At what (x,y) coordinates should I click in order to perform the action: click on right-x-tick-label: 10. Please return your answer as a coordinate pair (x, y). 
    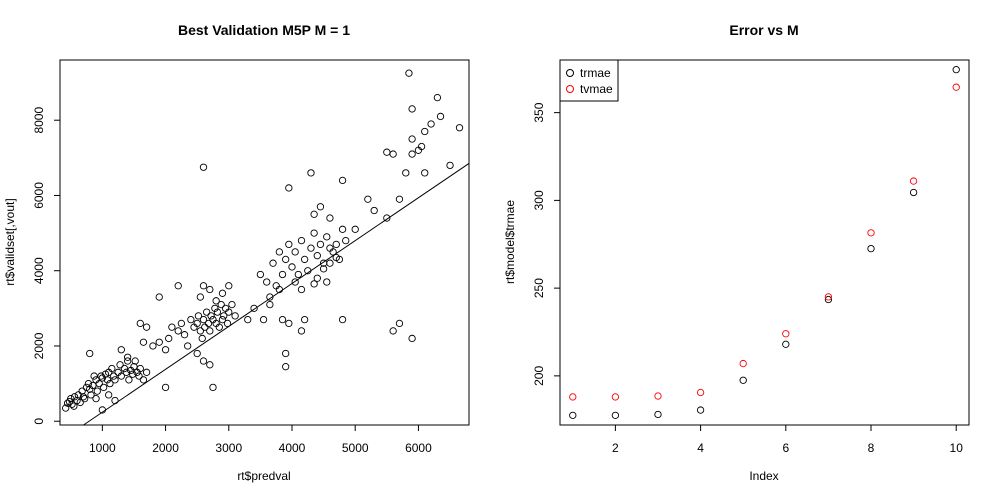
    Looking at the image, I should click on (957, 448).